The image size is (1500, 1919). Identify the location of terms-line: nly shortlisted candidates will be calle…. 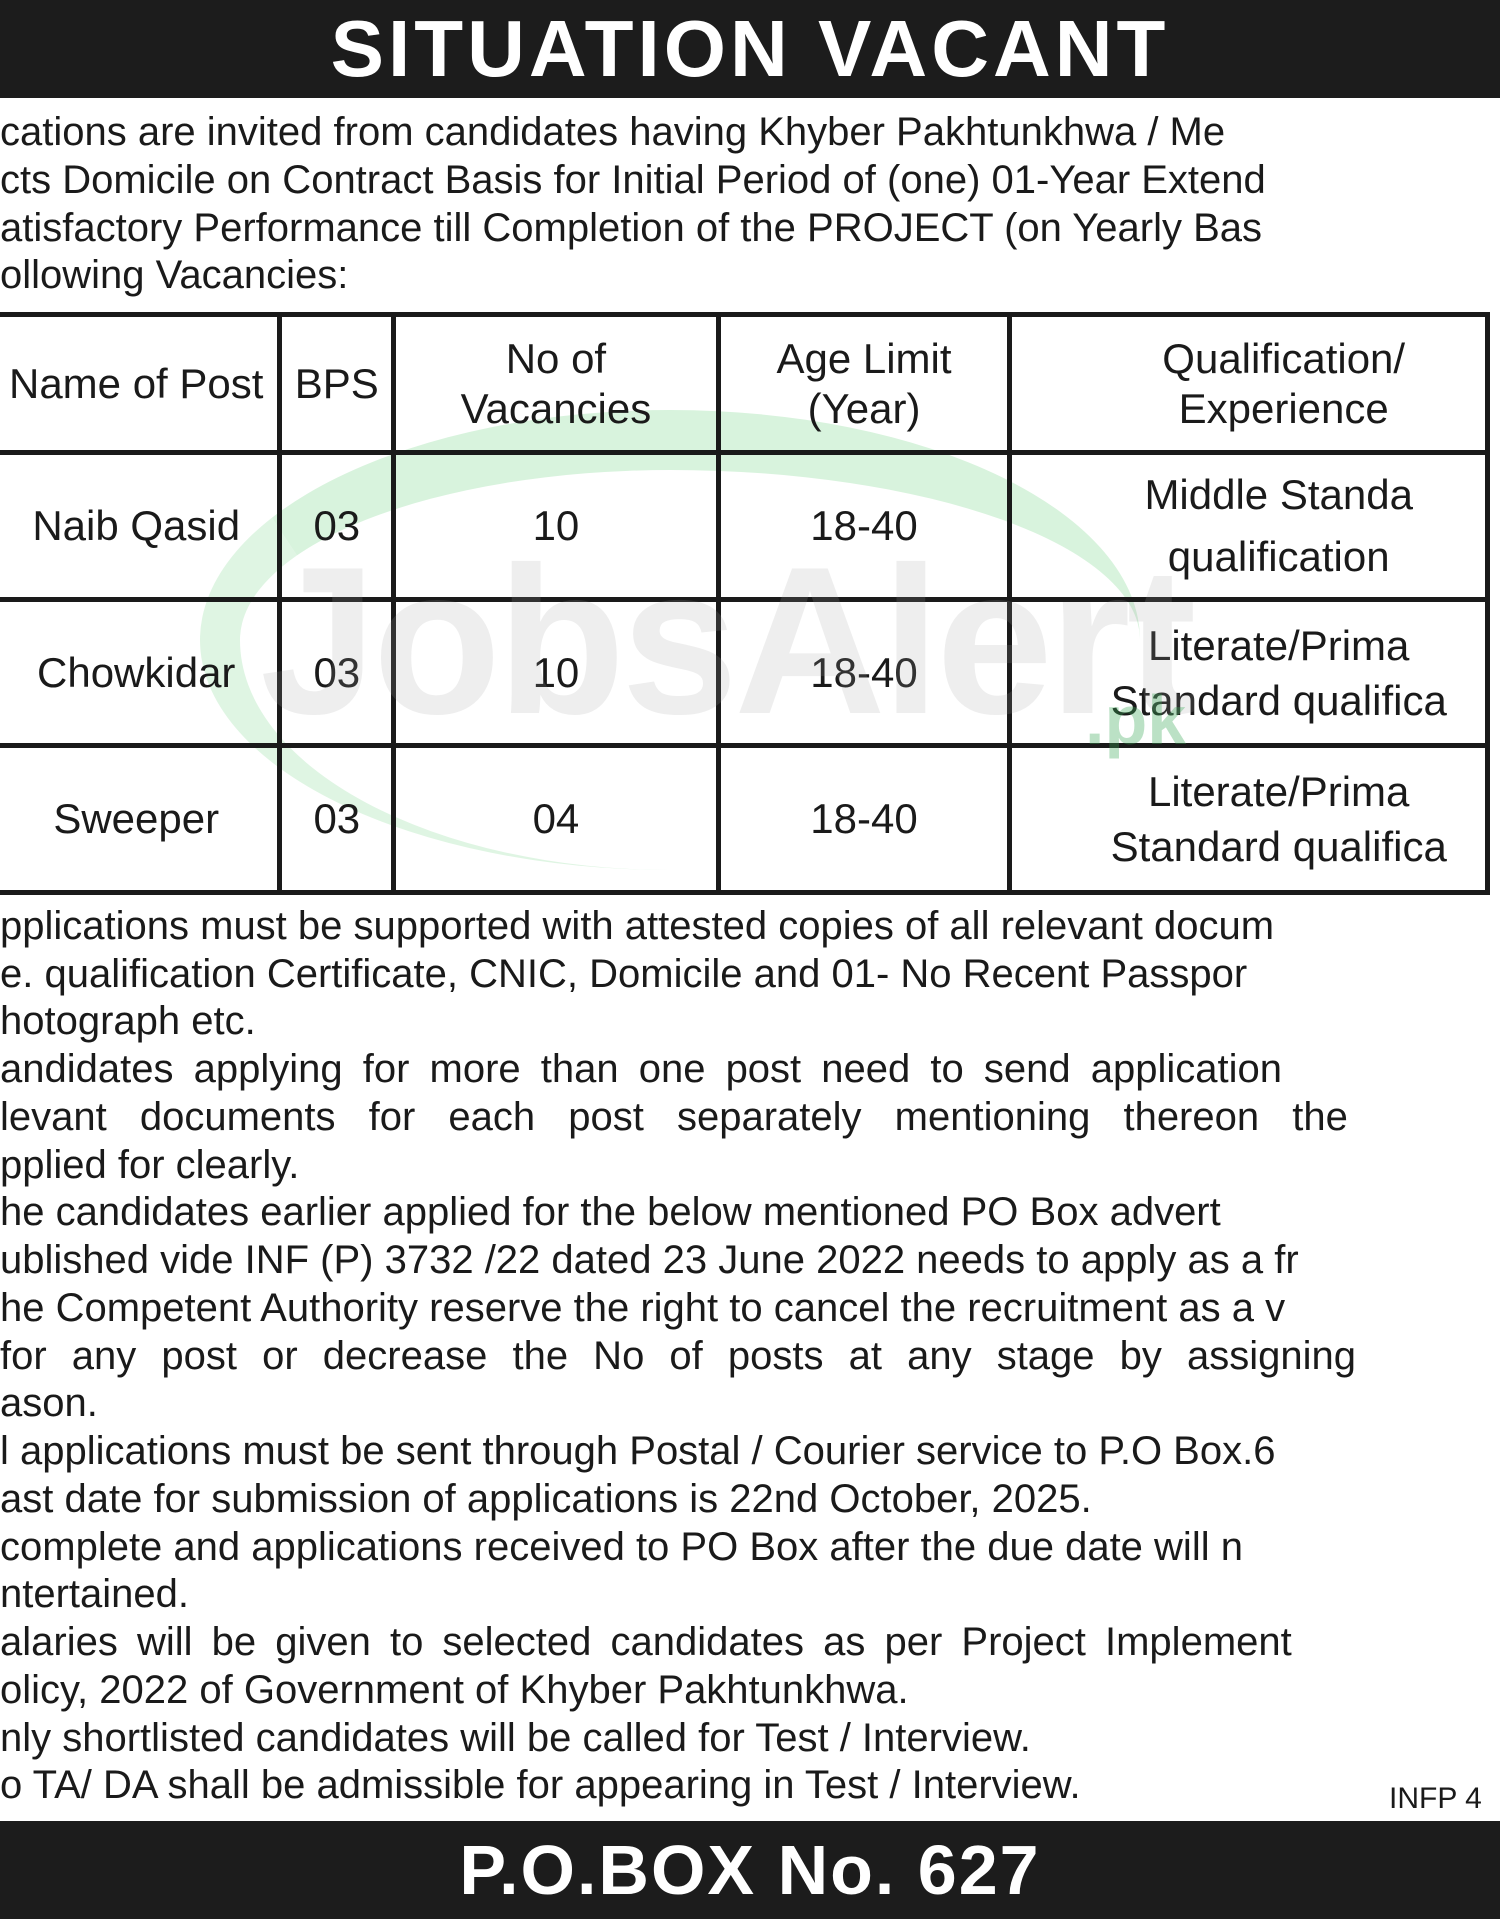
(515, 1738).